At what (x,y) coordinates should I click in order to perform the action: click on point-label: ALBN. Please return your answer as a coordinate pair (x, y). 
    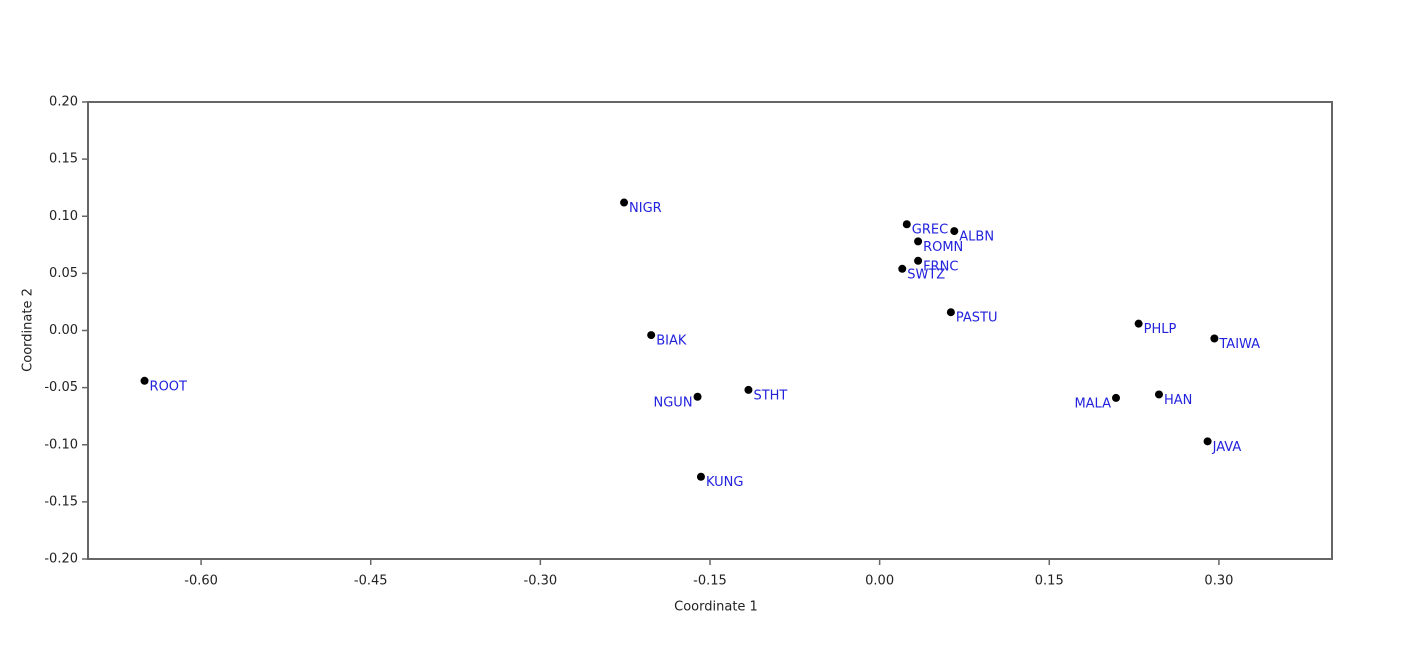
    Looking at the image, I should click on (976, 237).